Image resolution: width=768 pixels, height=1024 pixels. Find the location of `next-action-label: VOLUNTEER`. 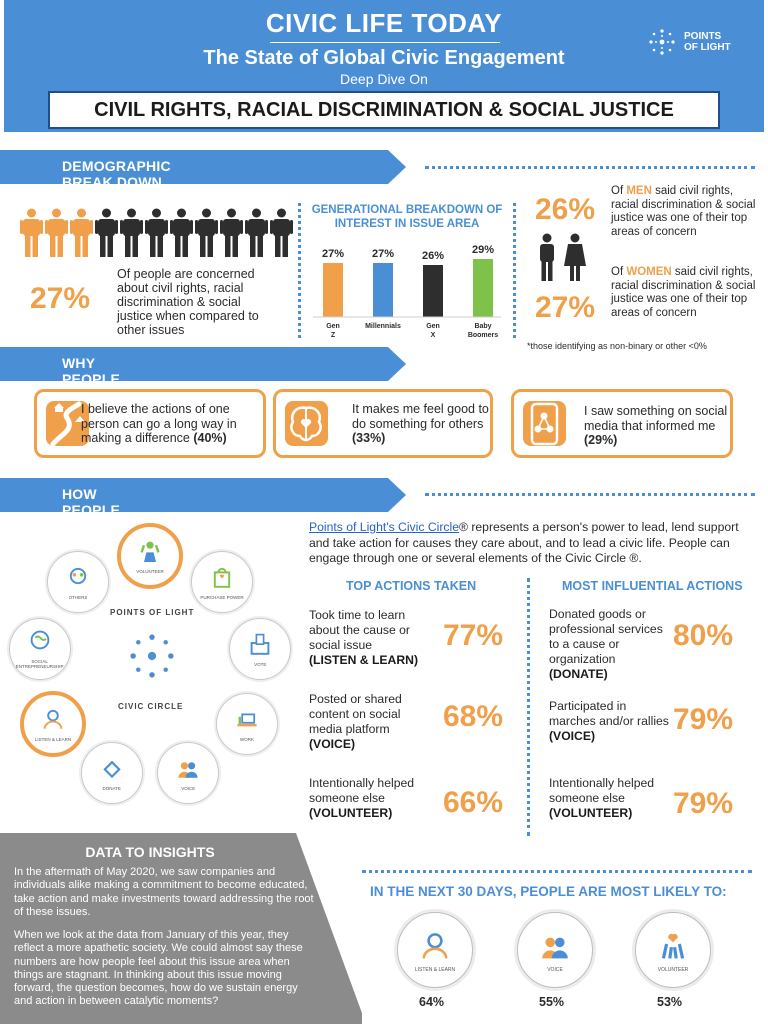

next-action-label: VOLUNTEER is located at coordinates (673, 969).